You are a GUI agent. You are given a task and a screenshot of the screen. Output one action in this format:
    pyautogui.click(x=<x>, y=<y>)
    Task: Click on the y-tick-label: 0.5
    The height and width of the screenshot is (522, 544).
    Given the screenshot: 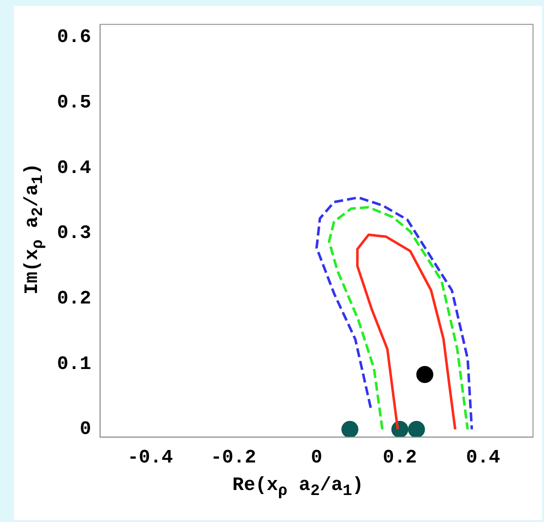 What is the action you would take?
    pyautogui.click(x=74, y=103)
    